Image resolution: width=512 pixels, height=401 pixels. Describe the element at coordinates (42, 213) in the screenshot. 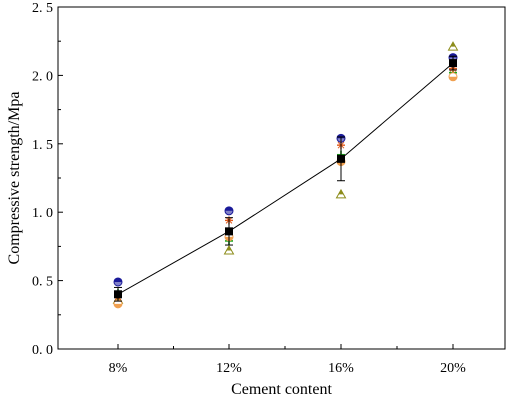

I see `y-tick-label: 1. 0` at that location.